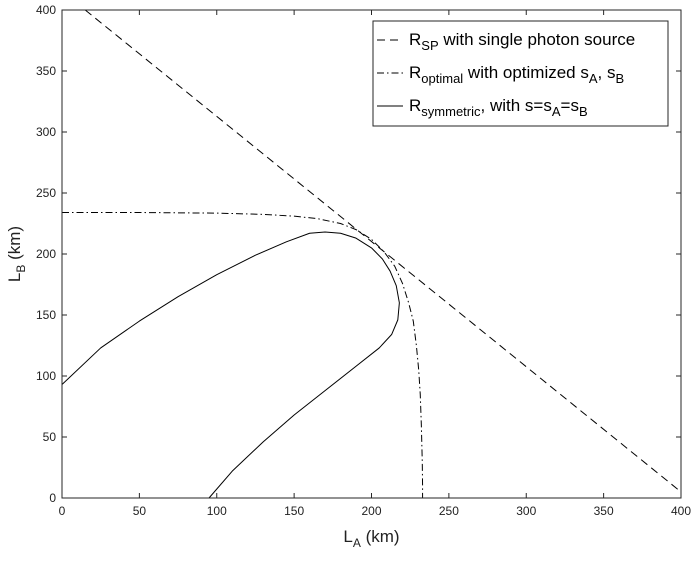 This screenshot has width=699, height=561. I want to click on x-axis-label: LA (km), so click(371, 538).